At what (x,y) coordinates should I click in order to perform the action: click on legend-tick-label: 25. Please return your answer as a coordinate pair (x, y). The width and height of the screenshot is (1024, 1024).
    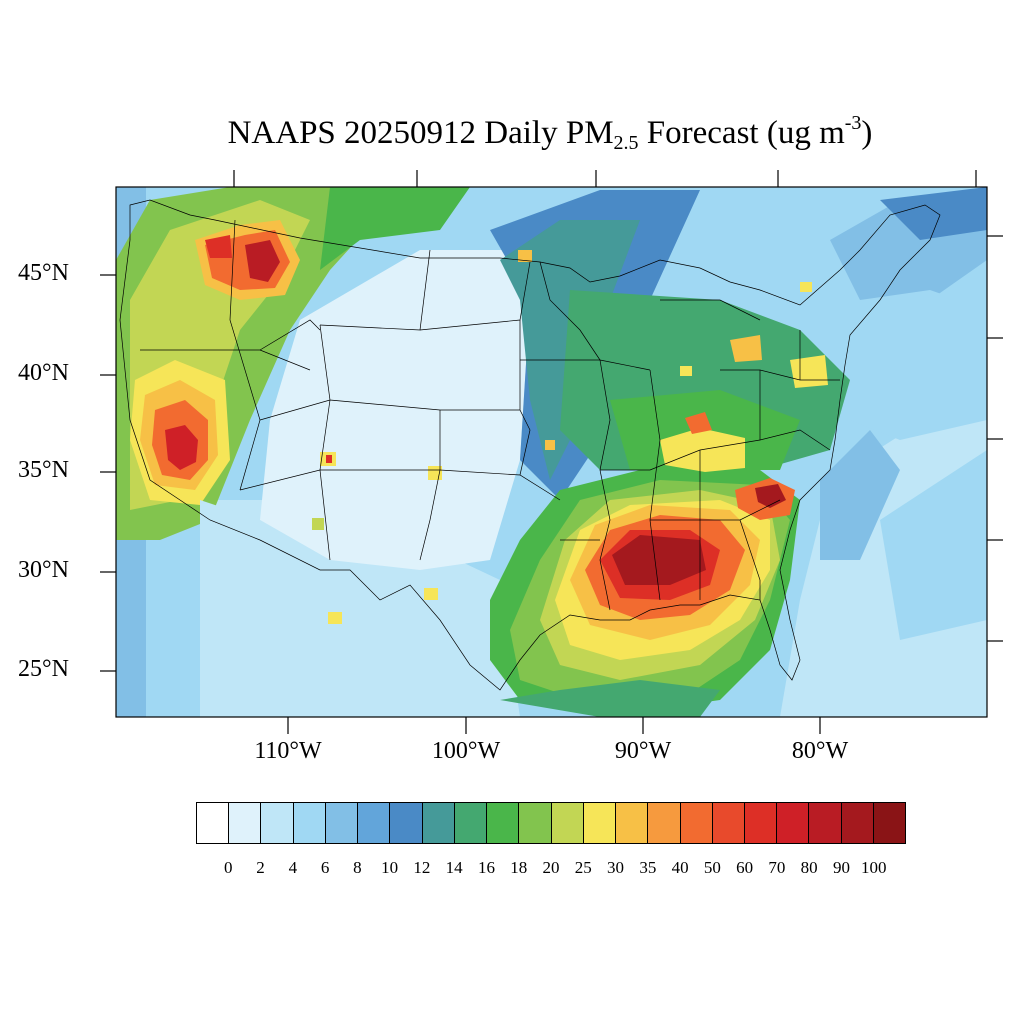
    Looking at the image, I should click on (583, 867).